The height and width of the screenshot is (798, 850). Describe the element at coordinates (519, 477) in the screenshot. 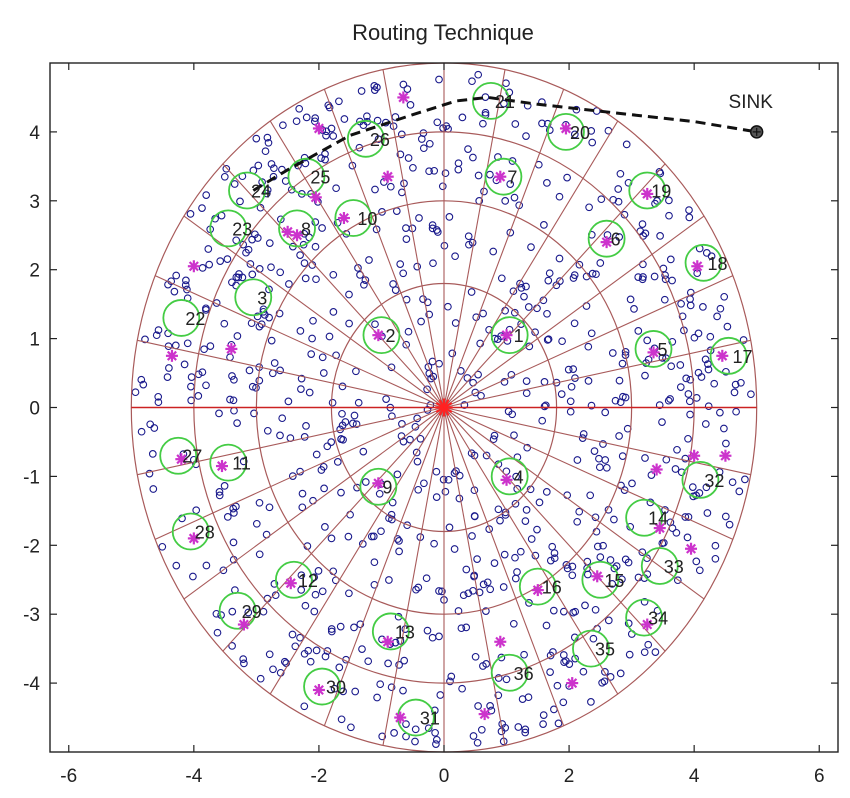

I see `cluster-label-4: 4` at that location.